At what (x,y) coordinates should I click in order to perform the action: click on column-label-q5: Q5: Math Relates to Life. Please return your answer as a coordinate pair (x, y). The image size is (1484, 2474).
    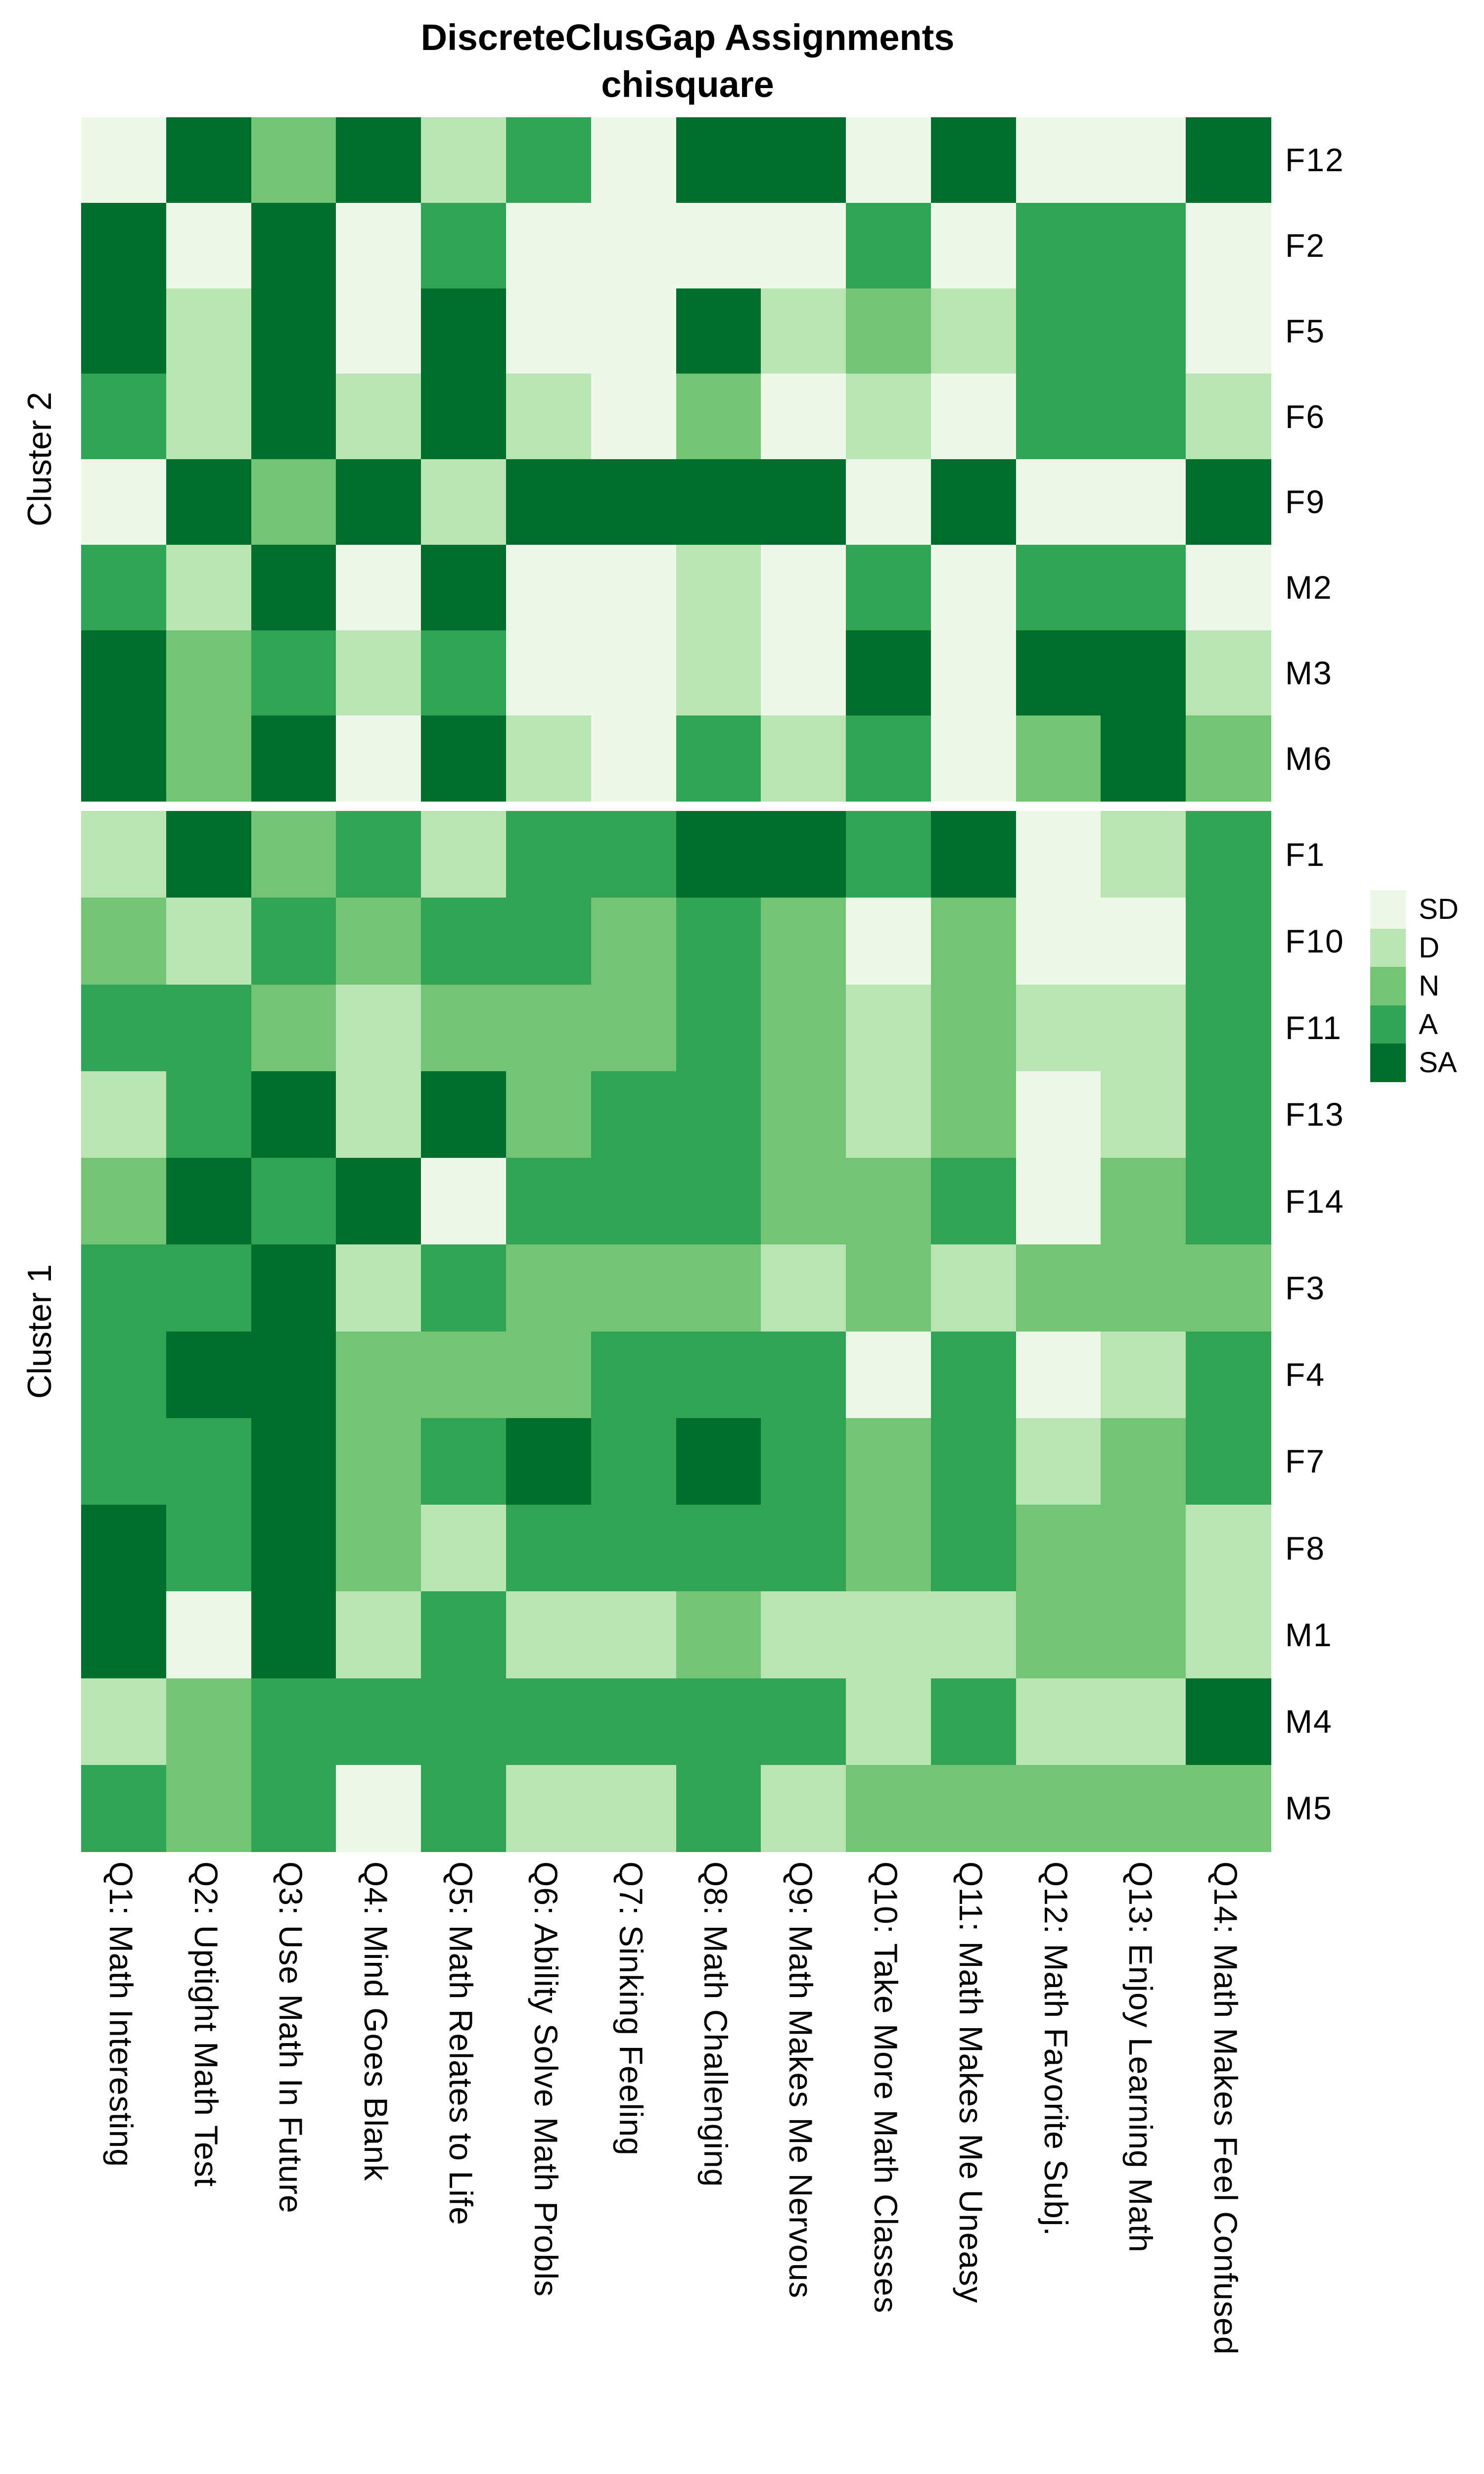
    Looking at the image, I should click on (461, 2044).